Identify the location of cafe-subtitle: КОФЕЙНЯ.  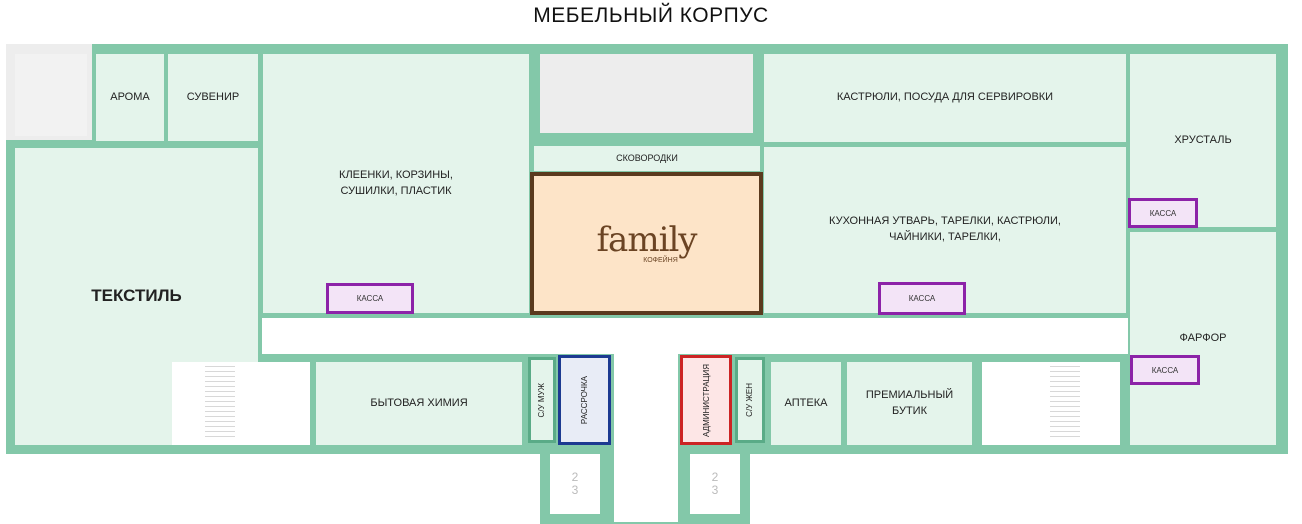
(660, 260).